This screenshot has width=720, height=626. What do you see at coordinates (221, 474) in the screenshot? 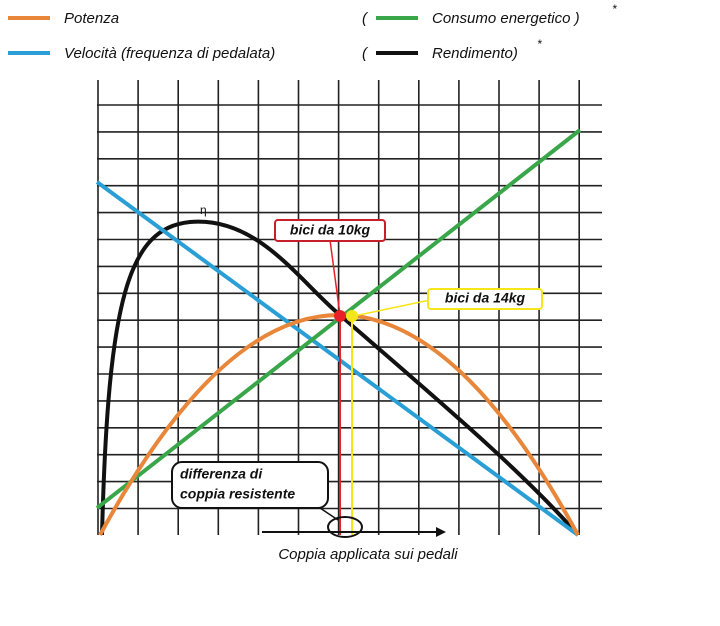
I see `annotation: differenza di` at bounding box center [221, 474].